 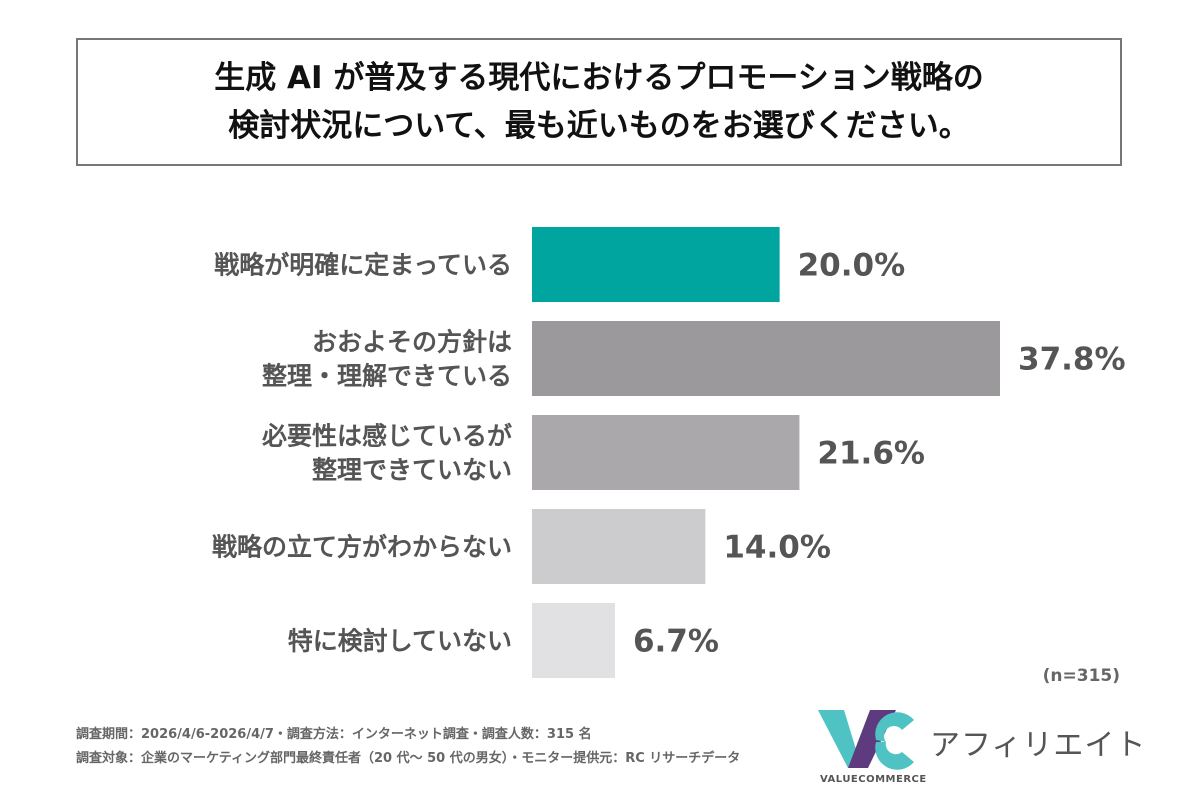 What do you see at coordinates (363, 265) in the screenshot?
I see `category-label-1-line-1: 戦略が明確に定まっている` at bounding box center [363, 265].